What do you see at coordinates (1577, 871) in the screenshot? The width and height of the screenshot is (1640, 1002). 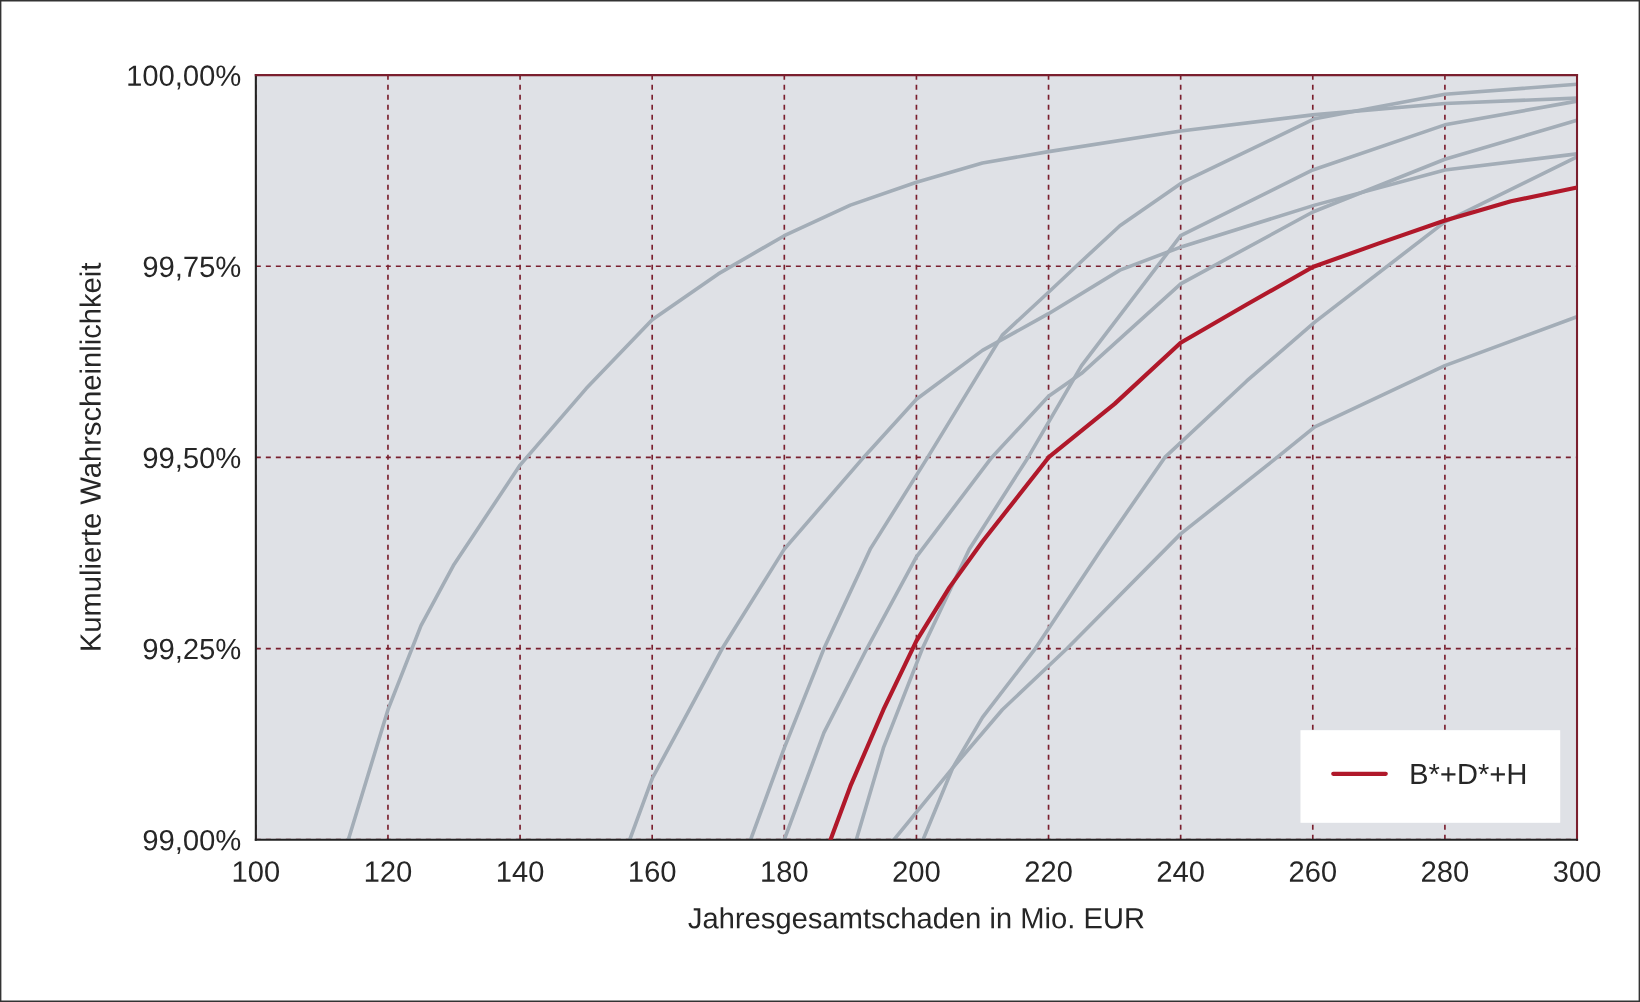 I see `x-tick-label: 300` at bounding box center [1577, 871].